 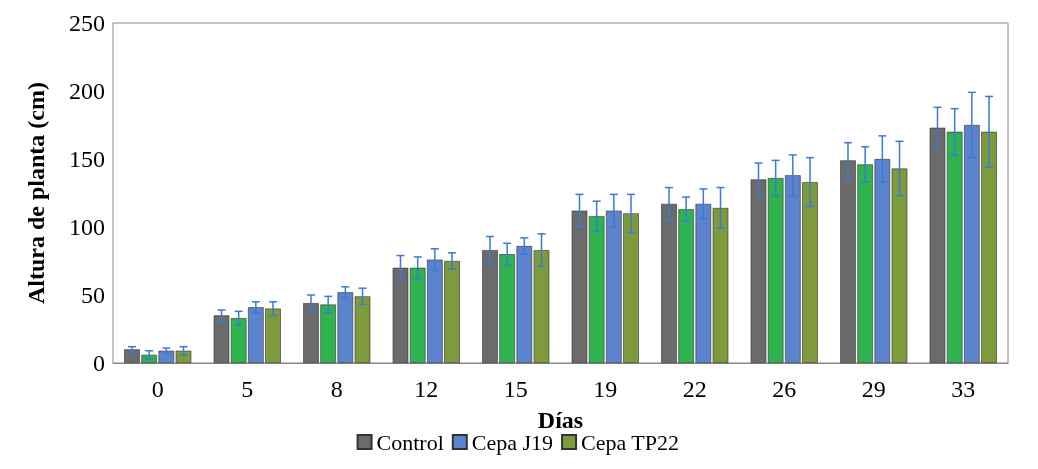 I want to click on x-tick-label: 0, so click(x=157, y=389).